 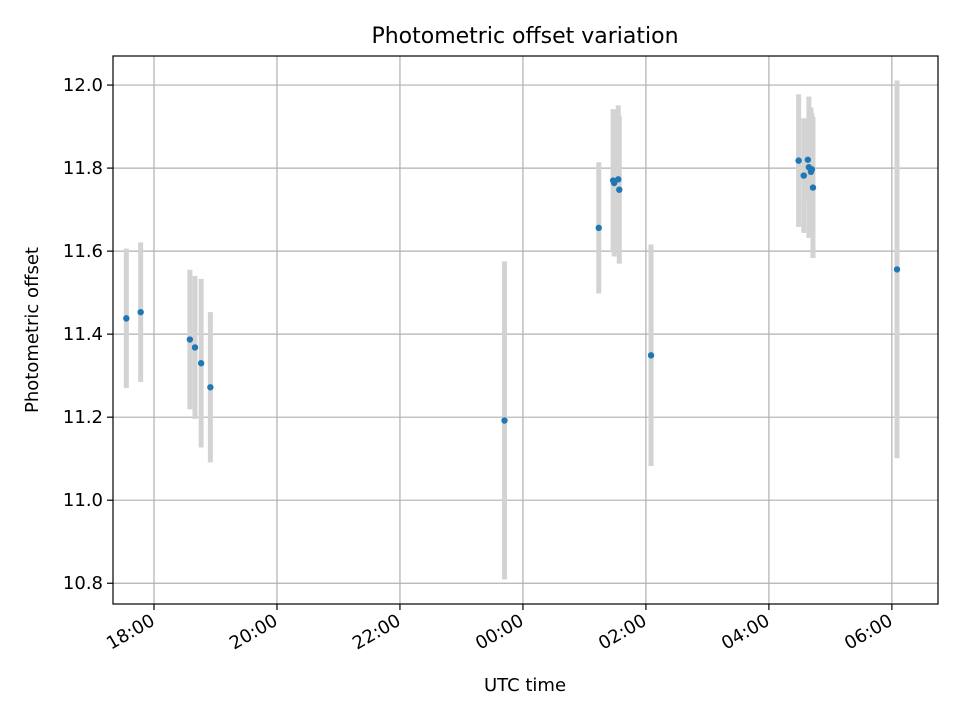 I want to click on x-axis-label: UTC time, so click(x=525, y=685).